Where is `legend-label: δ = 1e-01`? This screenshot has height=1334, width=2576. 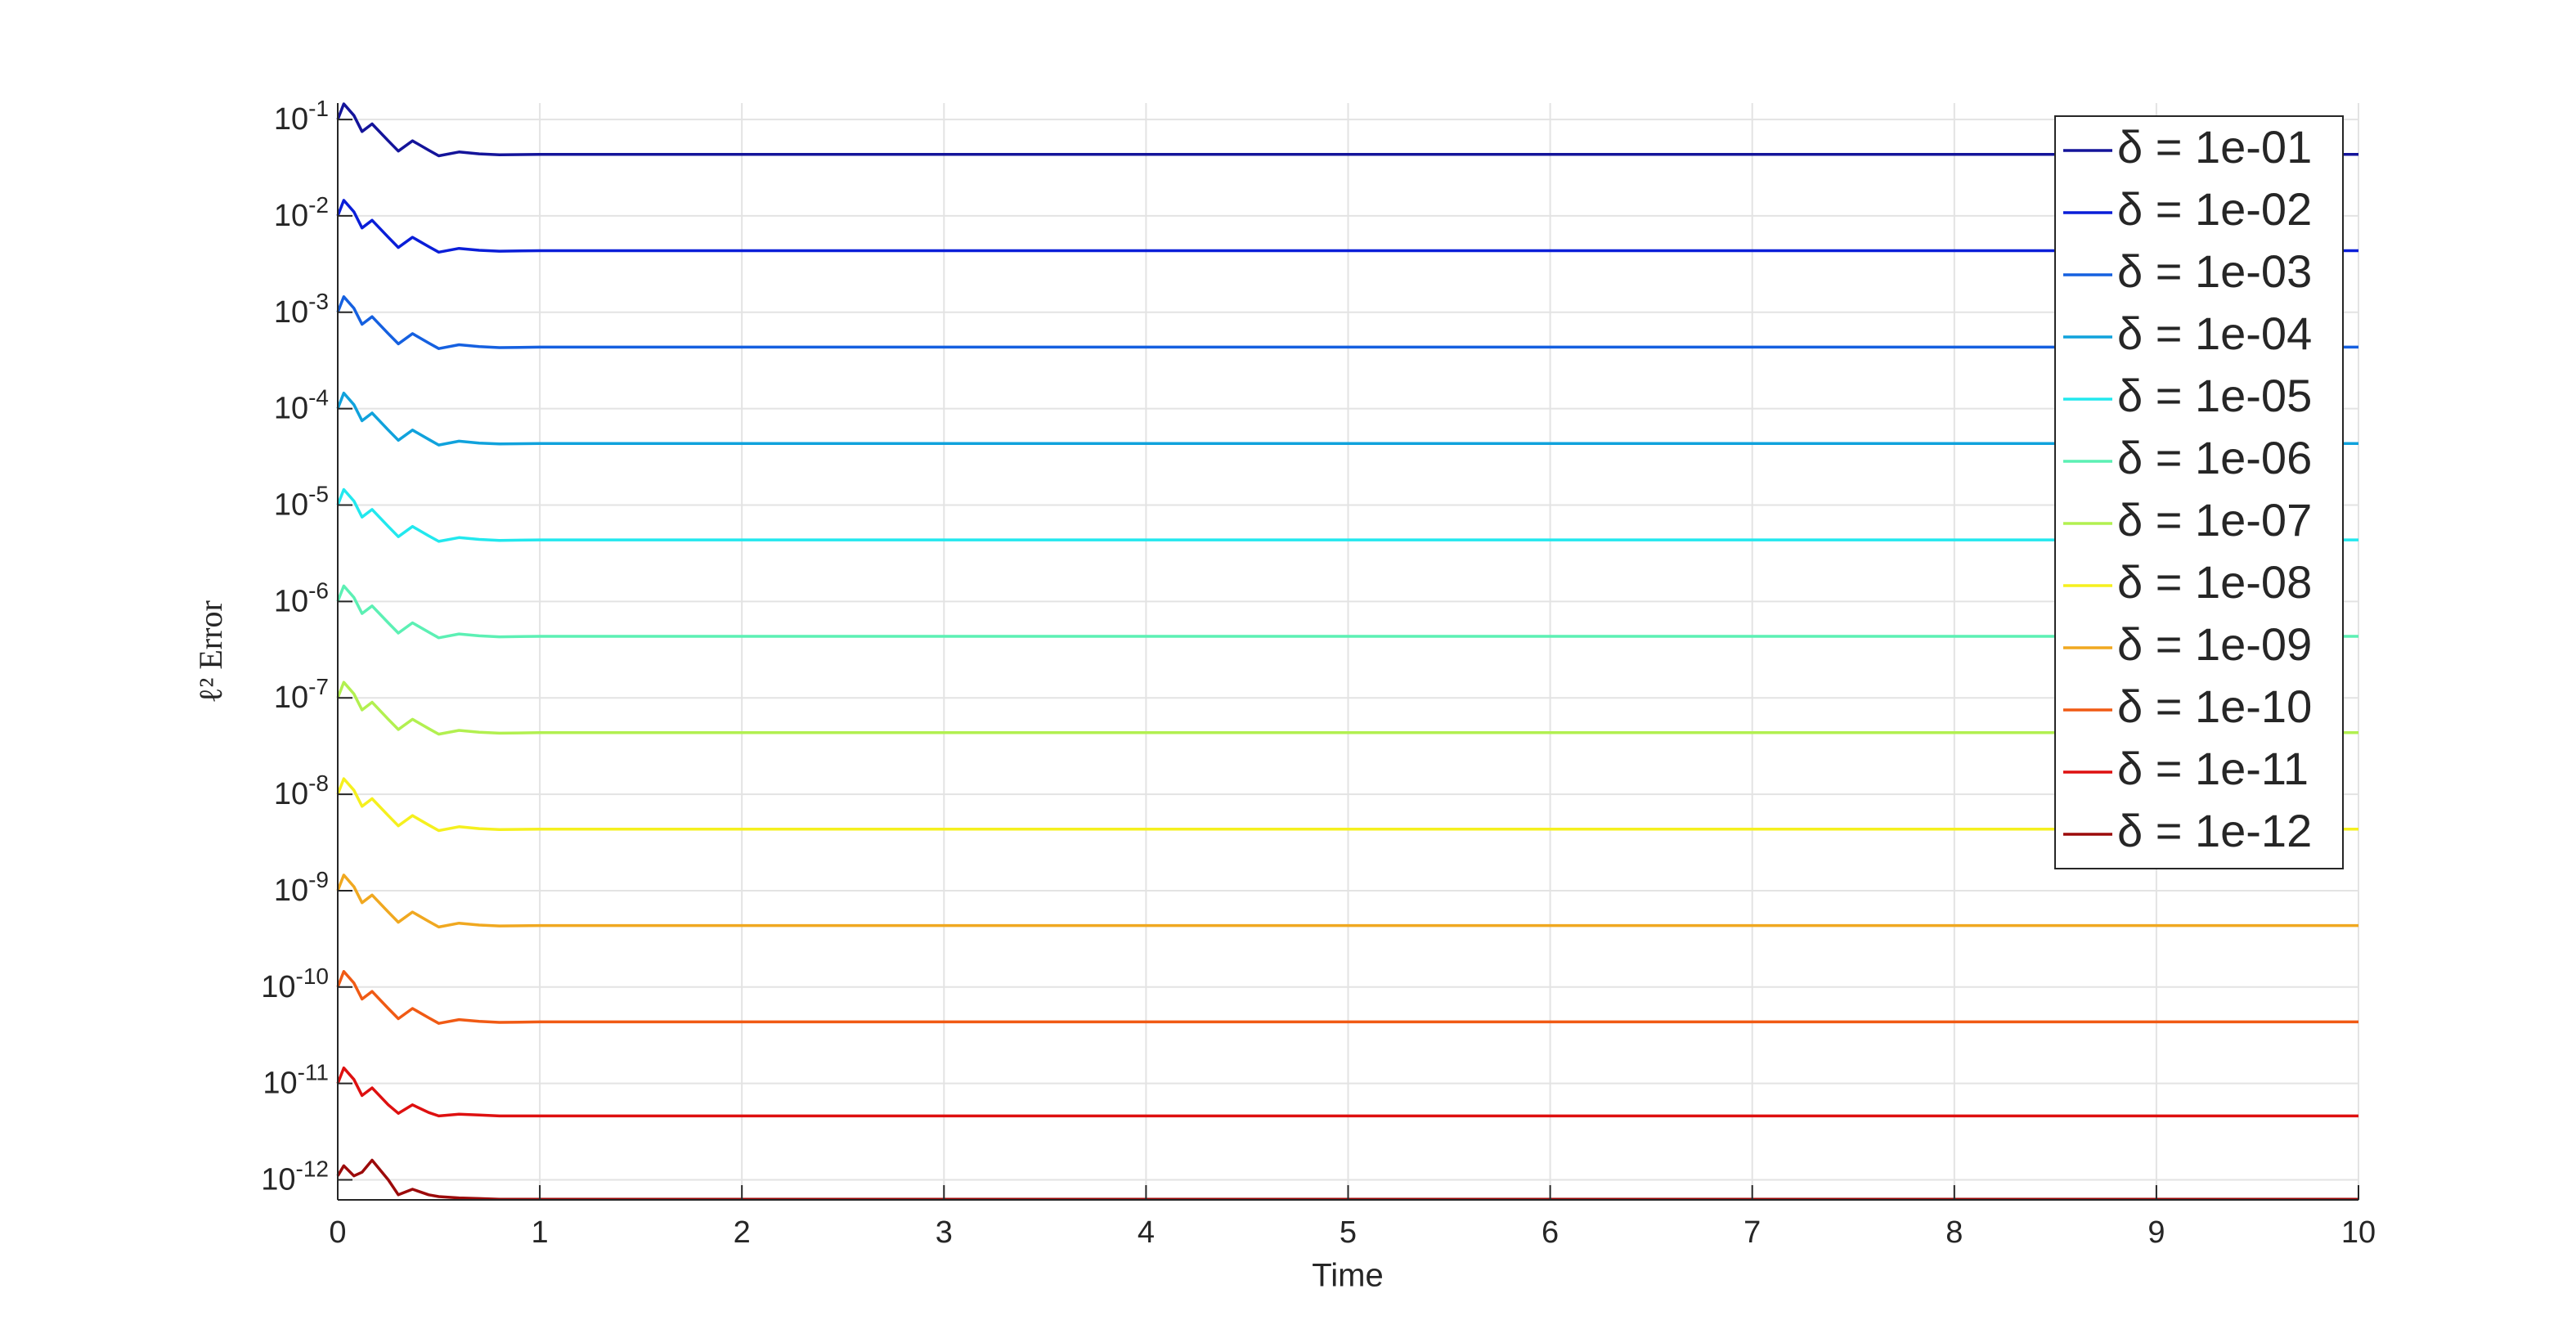 legend-label: δ = 1e-01 is located at coordinates (2214, 147).